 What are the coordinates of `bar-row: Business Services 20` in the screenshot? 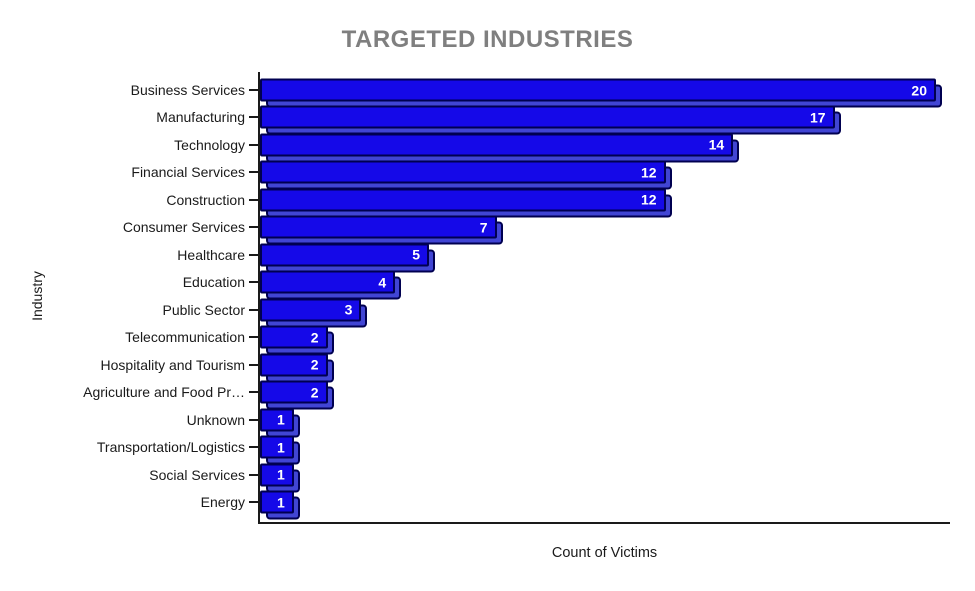 It's located at (487, 92).